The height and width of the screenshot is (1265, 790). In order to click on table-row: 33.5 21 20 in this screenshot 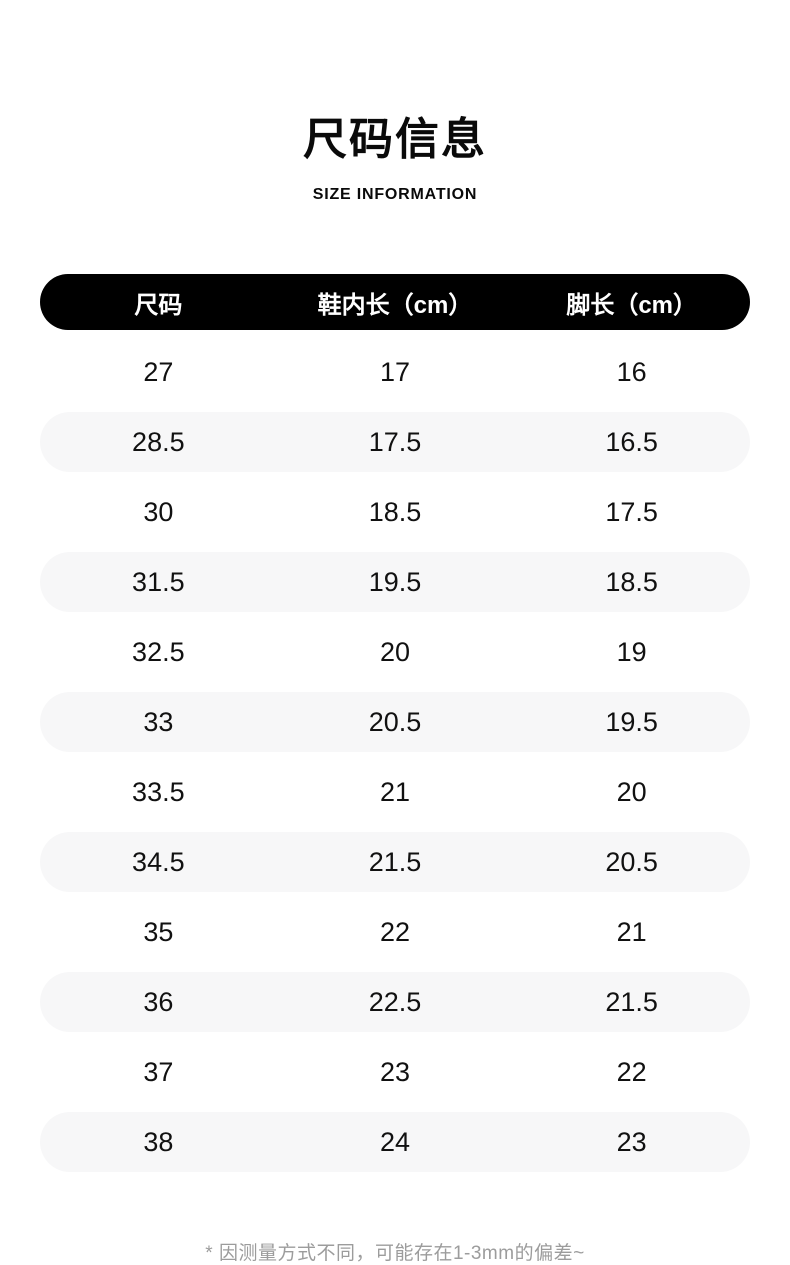, I will do `click(395, 792)`.